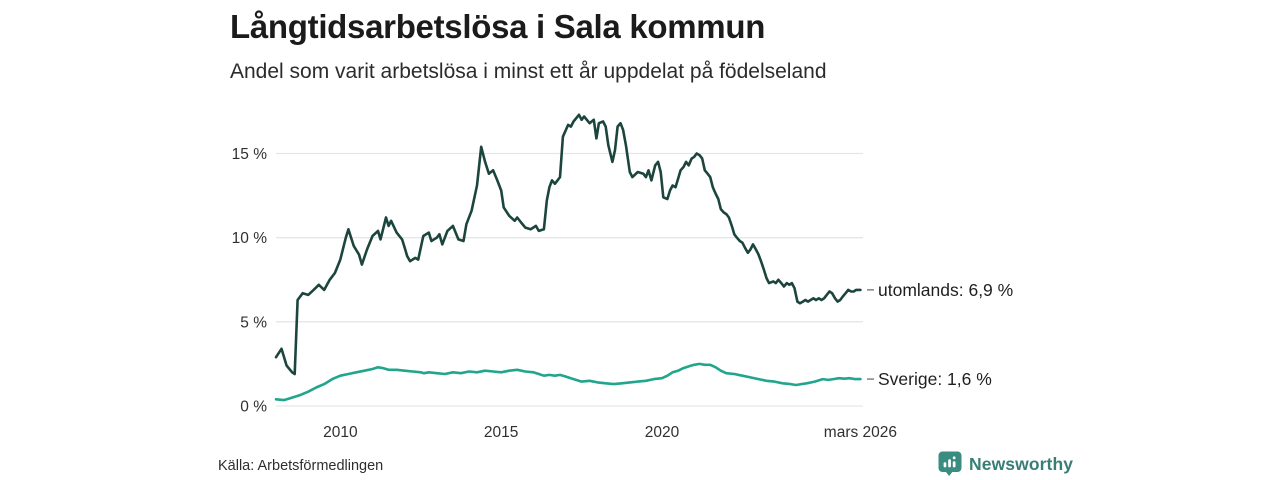  I want to click on branding: Newsworthy, so click(1005, 464).